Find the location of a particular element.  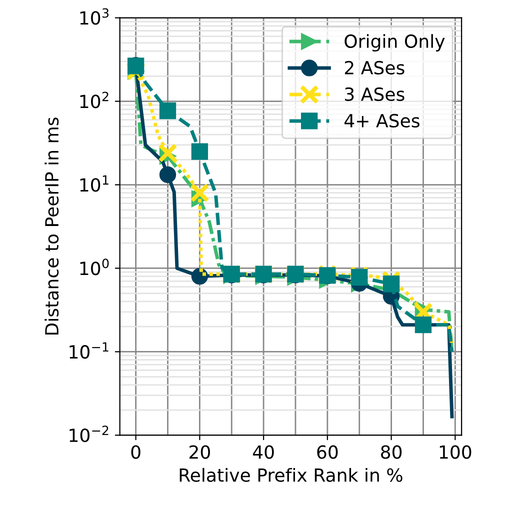

x-tick-label: 20 is located at coordinates (200, 452).